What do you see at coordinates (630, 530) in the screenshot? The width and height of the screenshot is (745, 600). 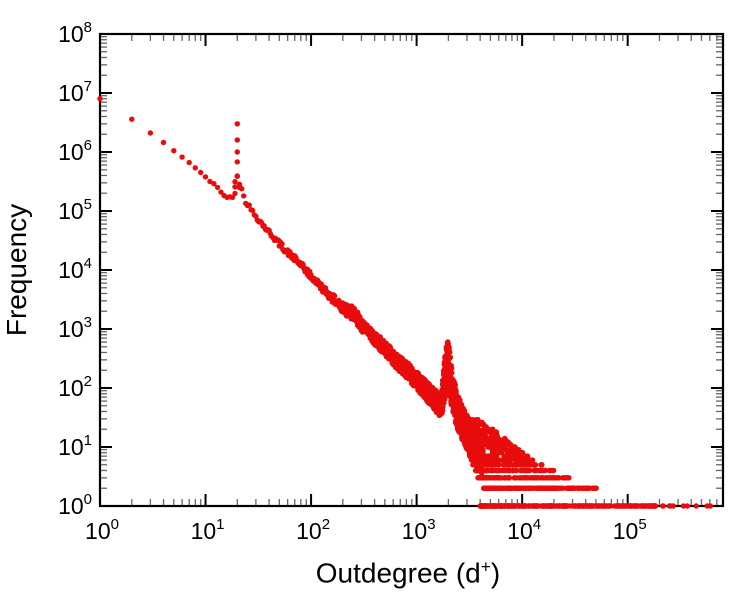 I see `x-tick-label: 10⁵` at bounding box center [630, 530].